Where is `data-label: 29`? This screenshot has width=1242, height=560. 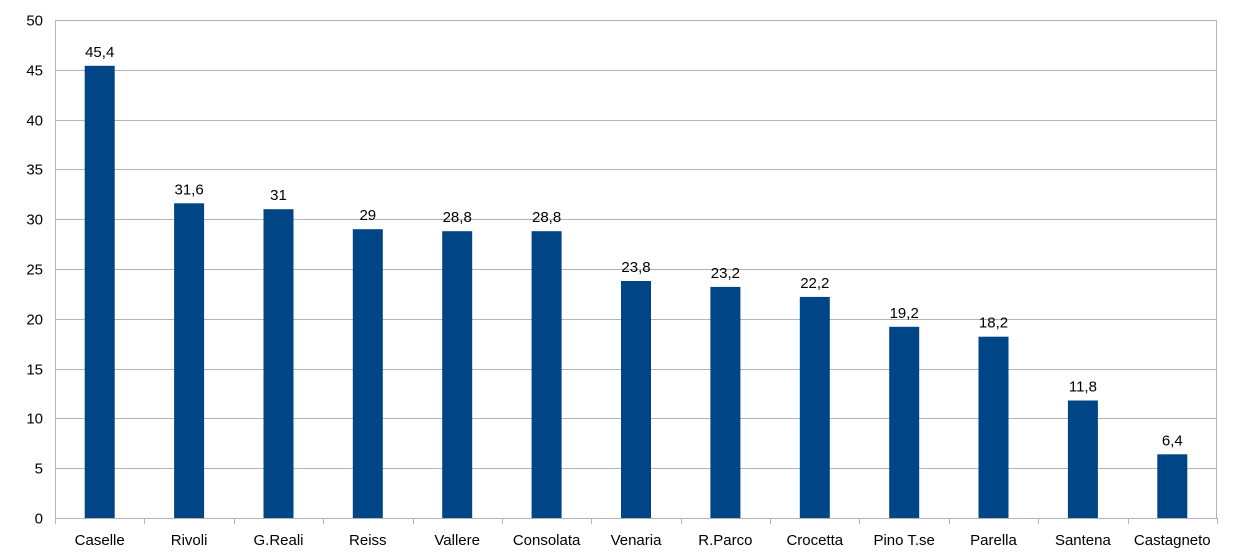 data-label: 29 is located at coordinates (367, 215).